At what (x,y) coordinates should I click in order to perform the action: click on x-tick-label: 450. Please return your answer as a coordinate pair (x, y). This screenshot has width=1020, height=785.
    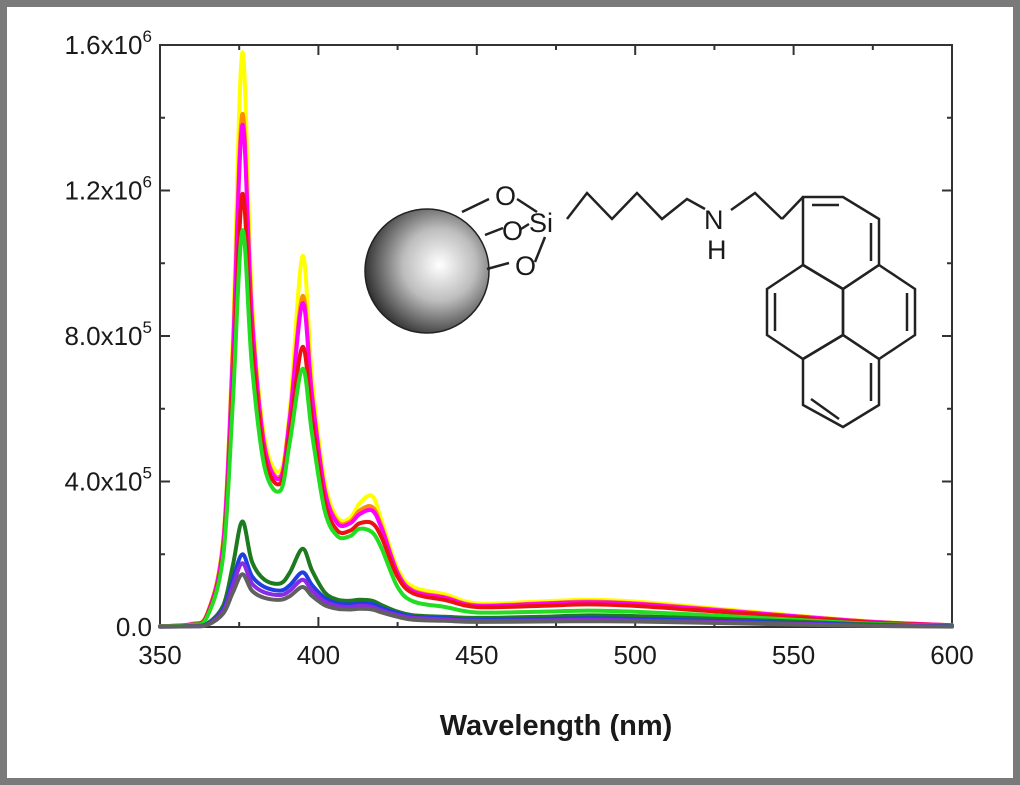
    Looking at the image, I should click on (476, 655).